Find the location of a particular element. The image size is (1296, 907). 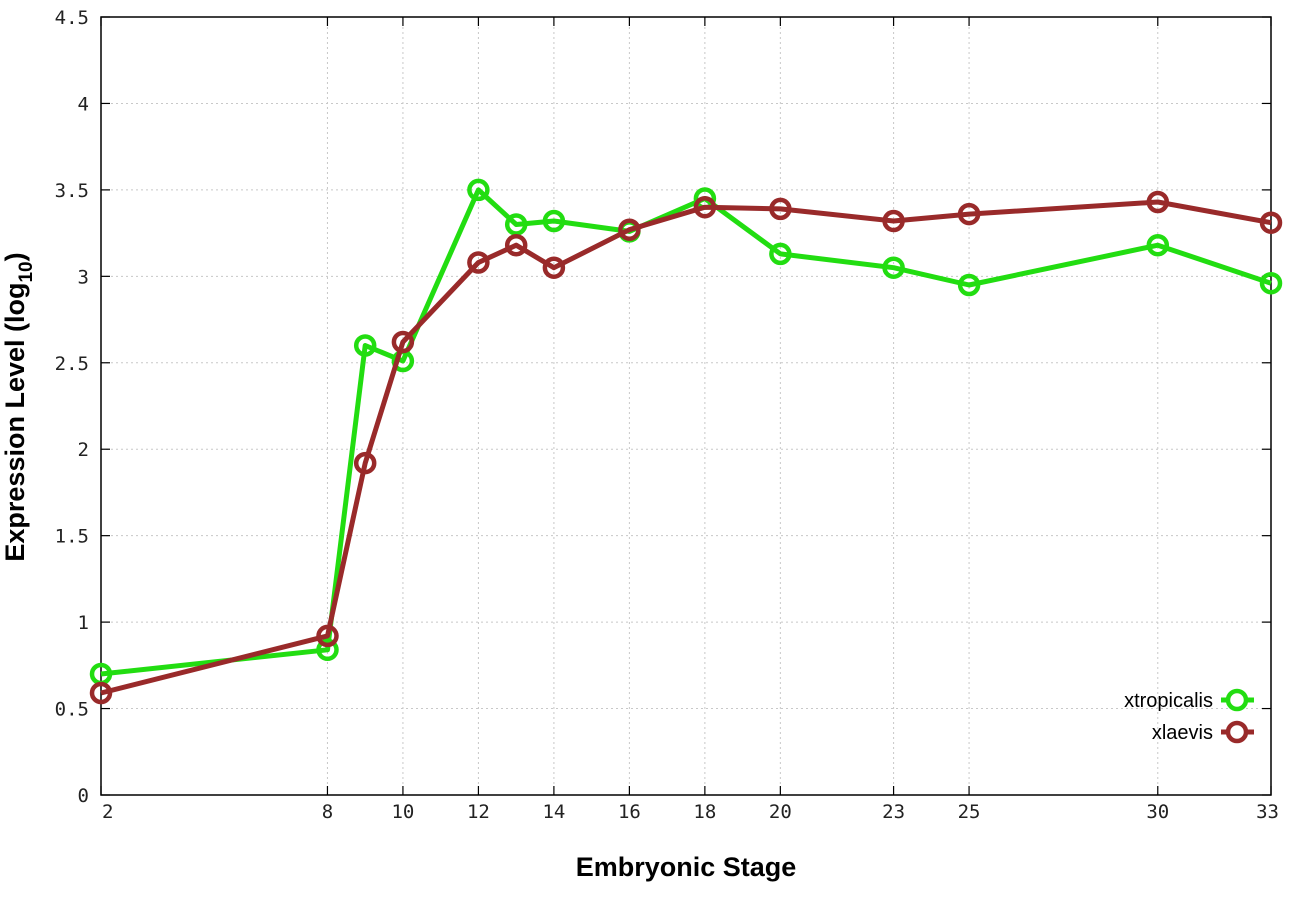

y-axis-title: Expression Level (log10) is located at coordinates (18, 406).